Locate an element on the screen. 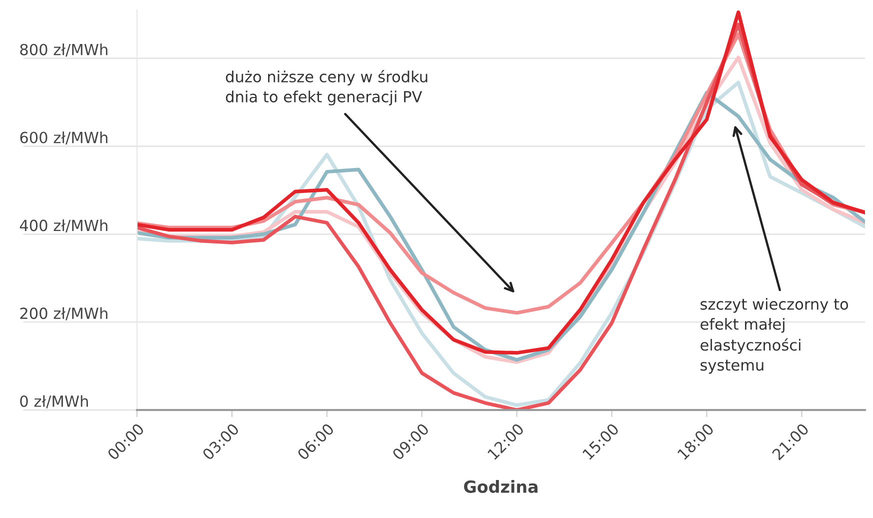 Image resolution: width=873 pixels, height=518 pixels. annotation: dużo niższe ceny w środku dnia to efekt generacji PV is located at coordinates (327, 88).